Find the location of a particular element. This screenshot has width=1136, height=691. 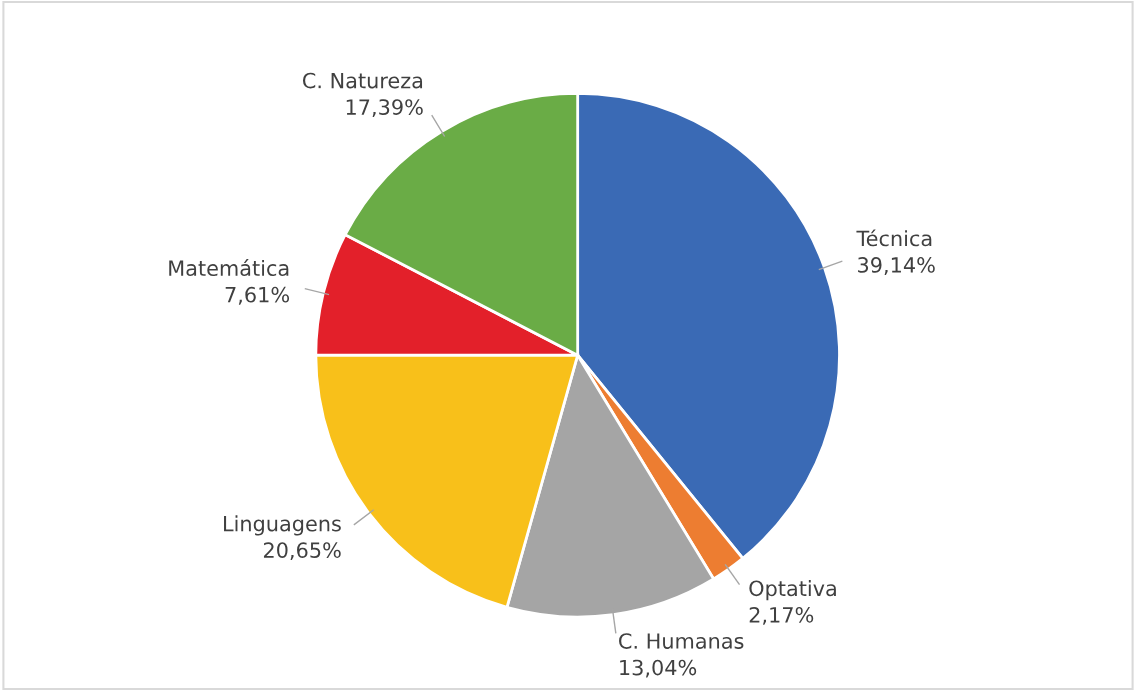

data-label: 2,17% is located at coordinates (781, 615).